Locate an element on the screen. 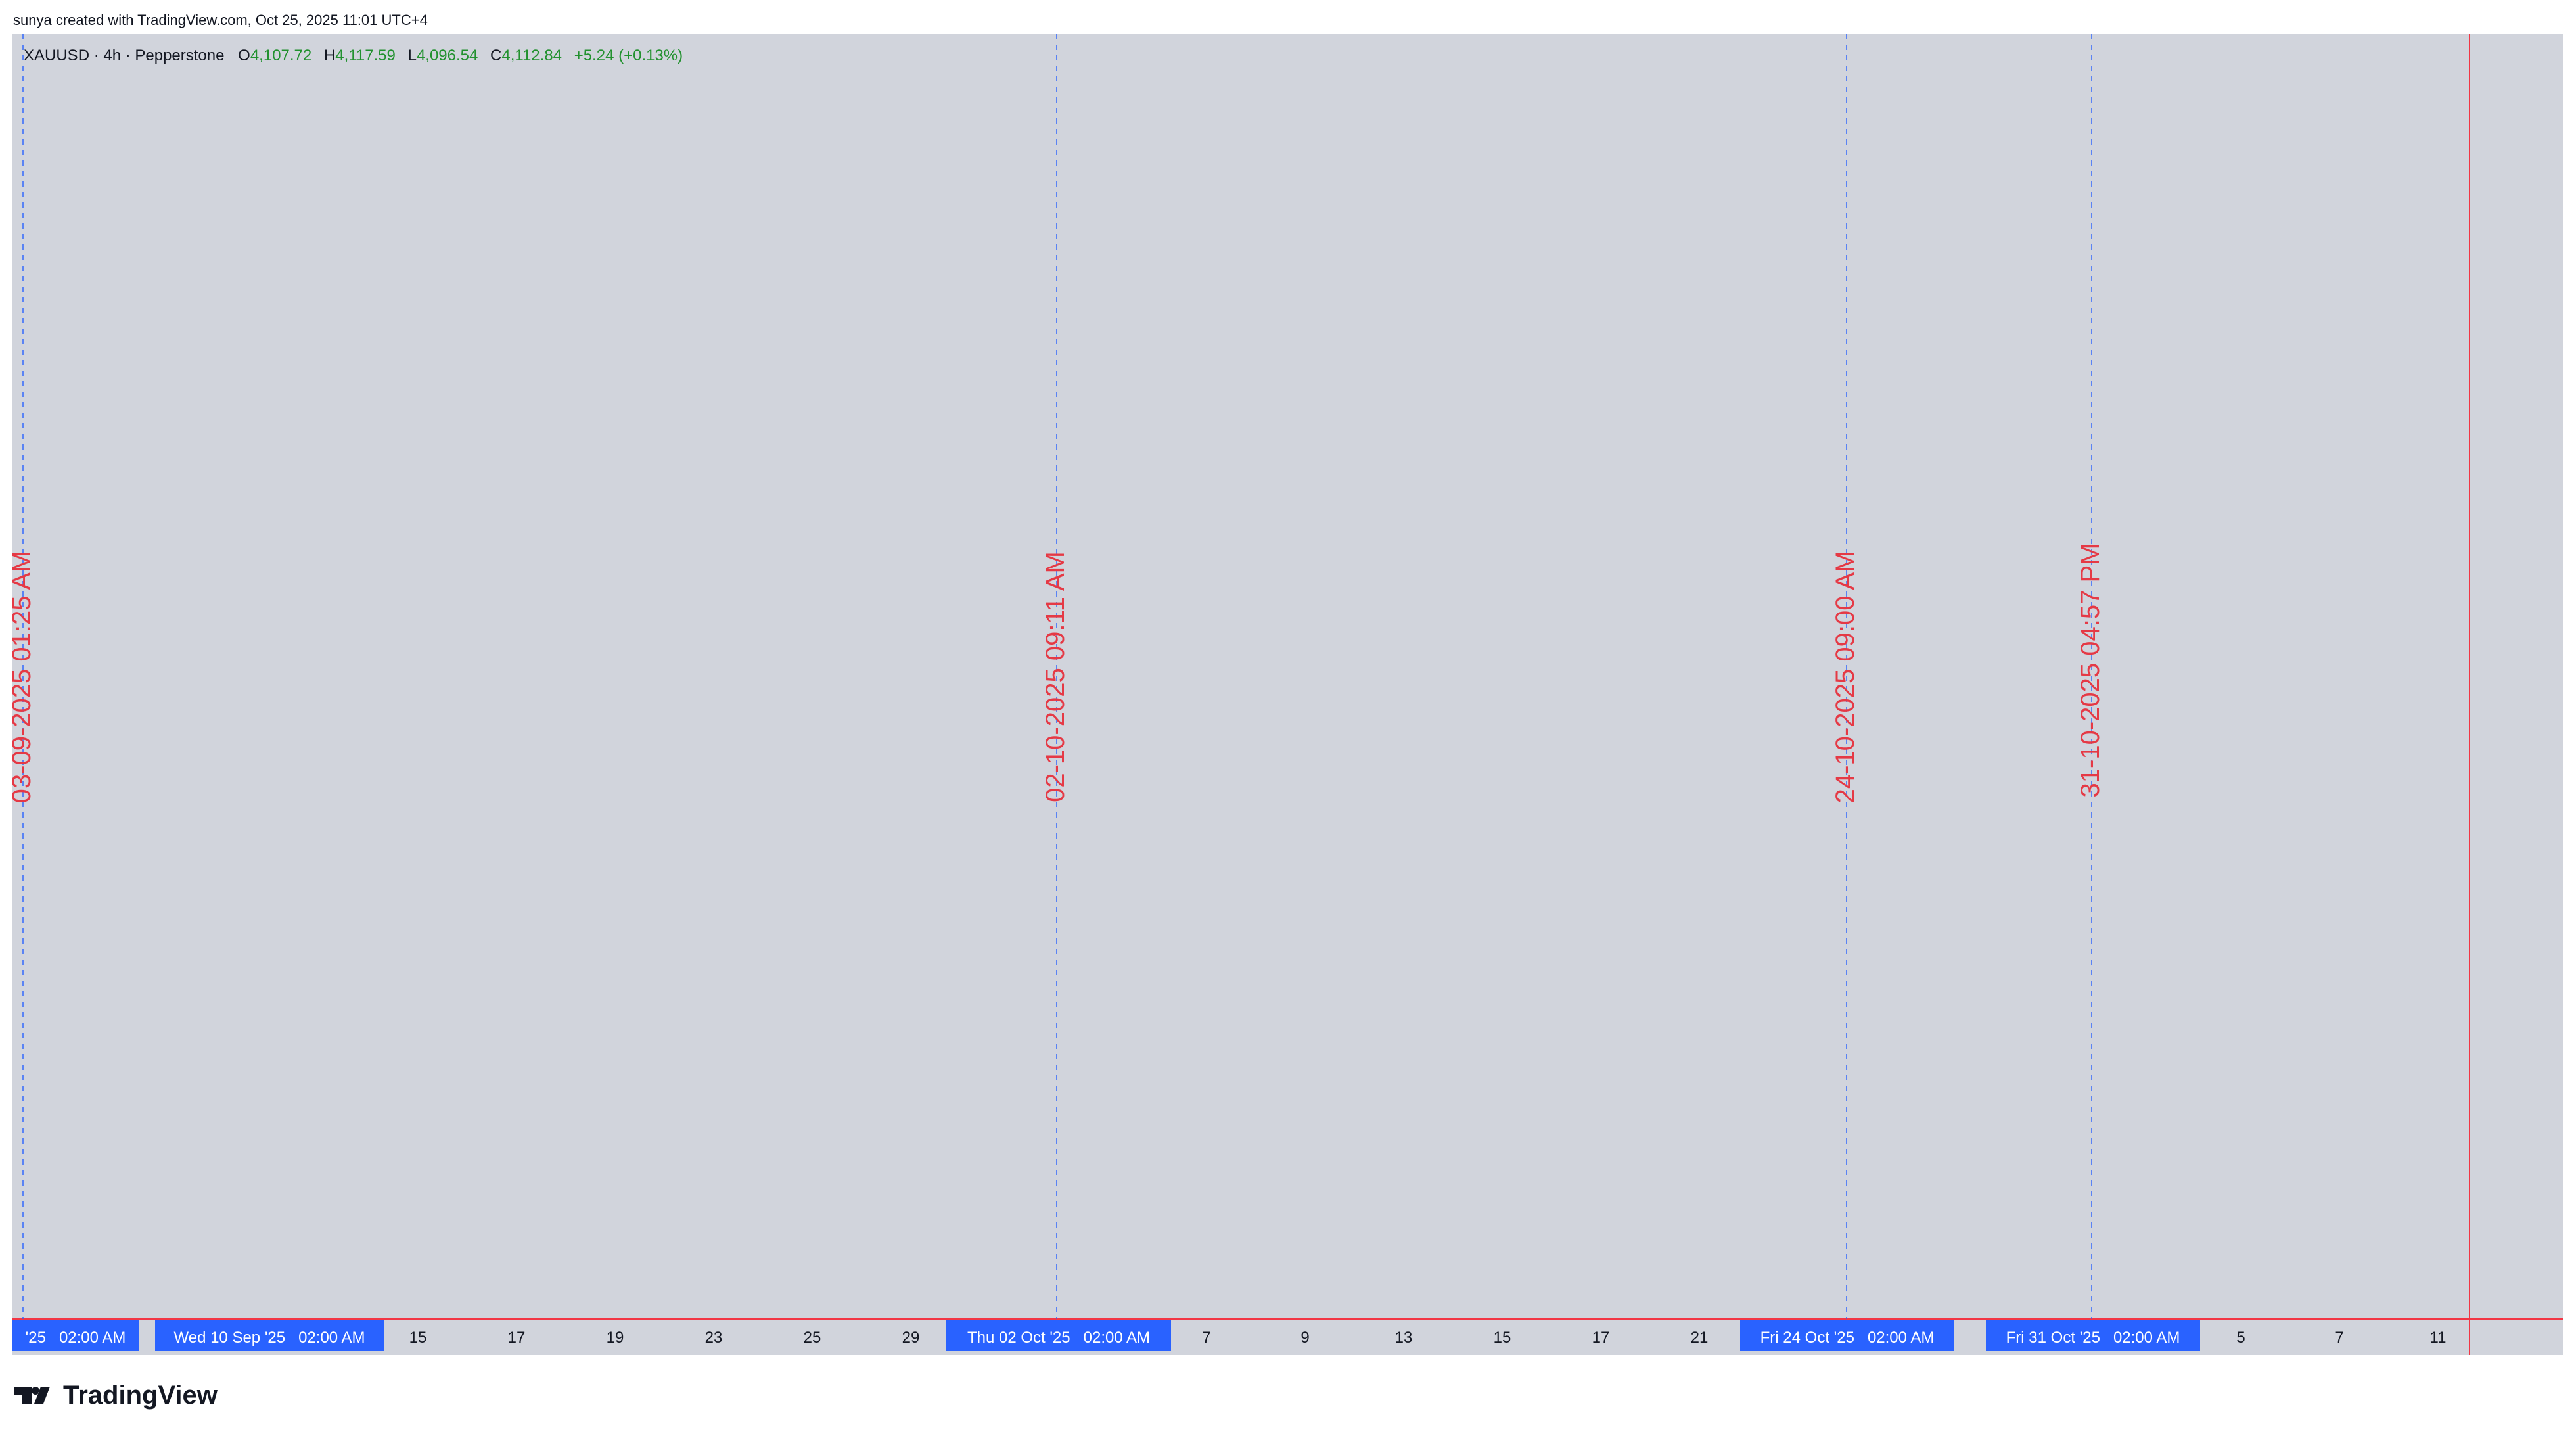 Image resolution: width=2576 pixels, height=1434 pixels. tradingview-logo-text: TradingView is located at coordinates (140, 1395).